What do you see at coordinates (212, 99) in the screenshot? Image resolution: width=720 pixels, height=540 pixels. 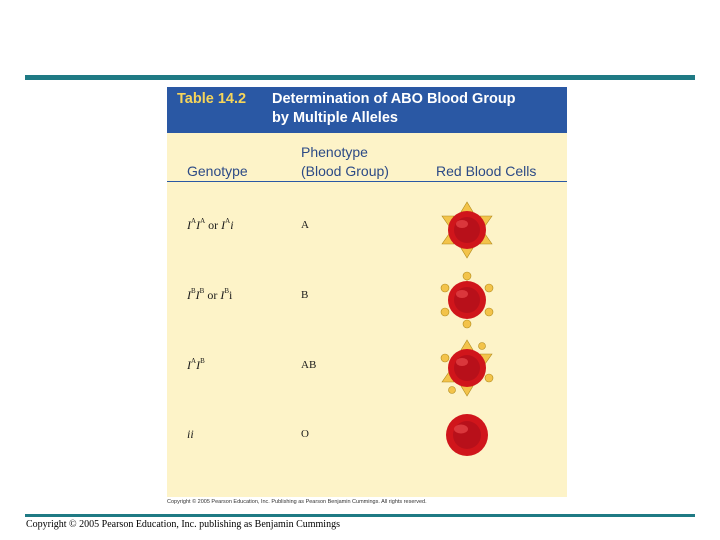 I see `table-number: Table 14.2` at bounding box center [212, 99].